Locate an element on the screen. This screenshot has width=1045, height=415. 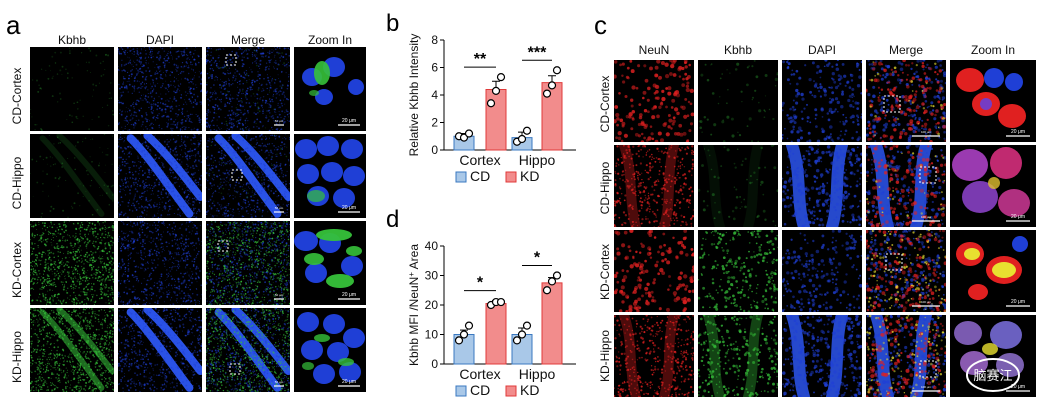
panel-a-cd-cortex-merge-image: 50 μm is located at coordinates (248, 89).